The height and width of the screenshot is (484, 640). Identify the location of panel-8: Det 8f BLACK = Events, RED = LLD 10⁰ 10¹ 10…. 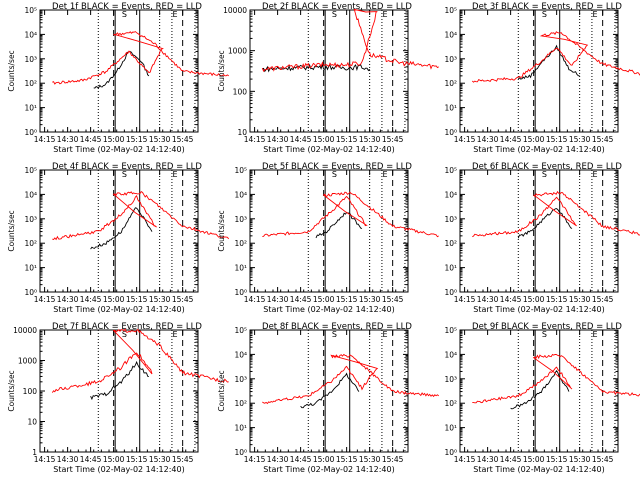
(328, 398).